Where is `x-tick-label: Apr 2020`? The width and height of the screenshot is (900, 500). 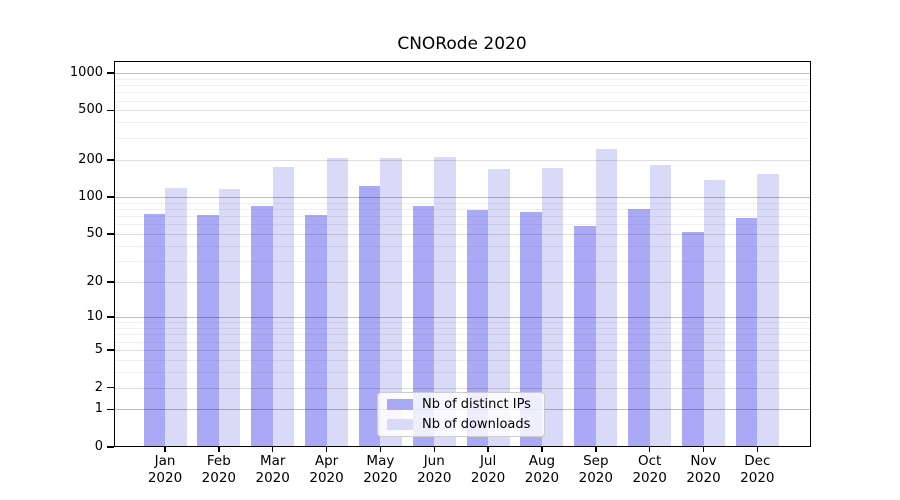 x-tick-label: Apr 2020 is located at coordinates (326, 469).